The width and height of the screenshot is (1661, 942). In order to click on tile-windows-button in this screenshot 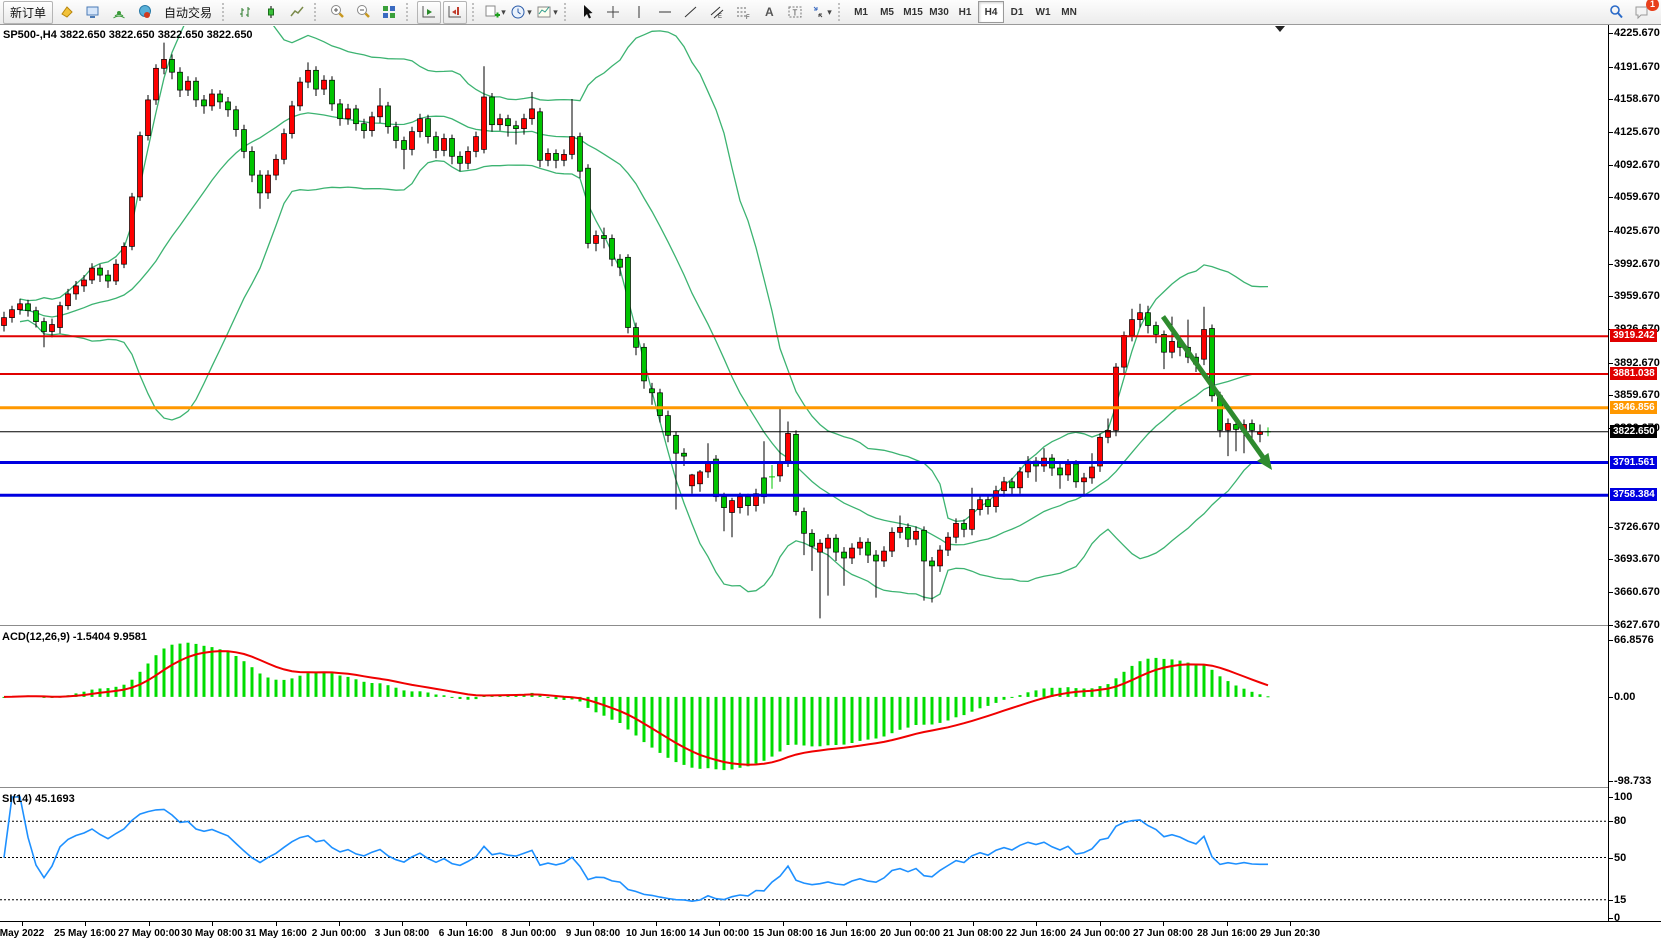, I will do `click(389, 12)`.